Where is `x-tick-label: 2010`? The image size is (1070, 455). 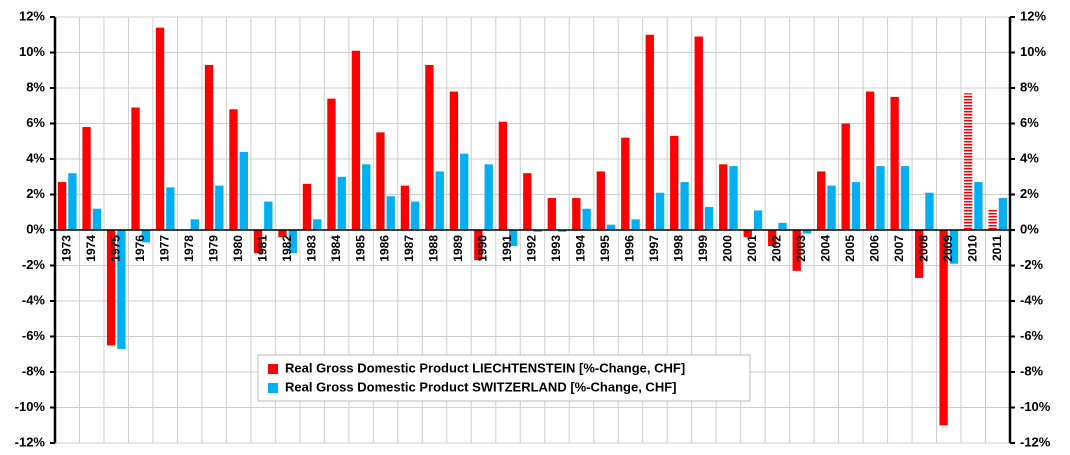
x-tick-label: 2010 is located at coordinates (972, 248).